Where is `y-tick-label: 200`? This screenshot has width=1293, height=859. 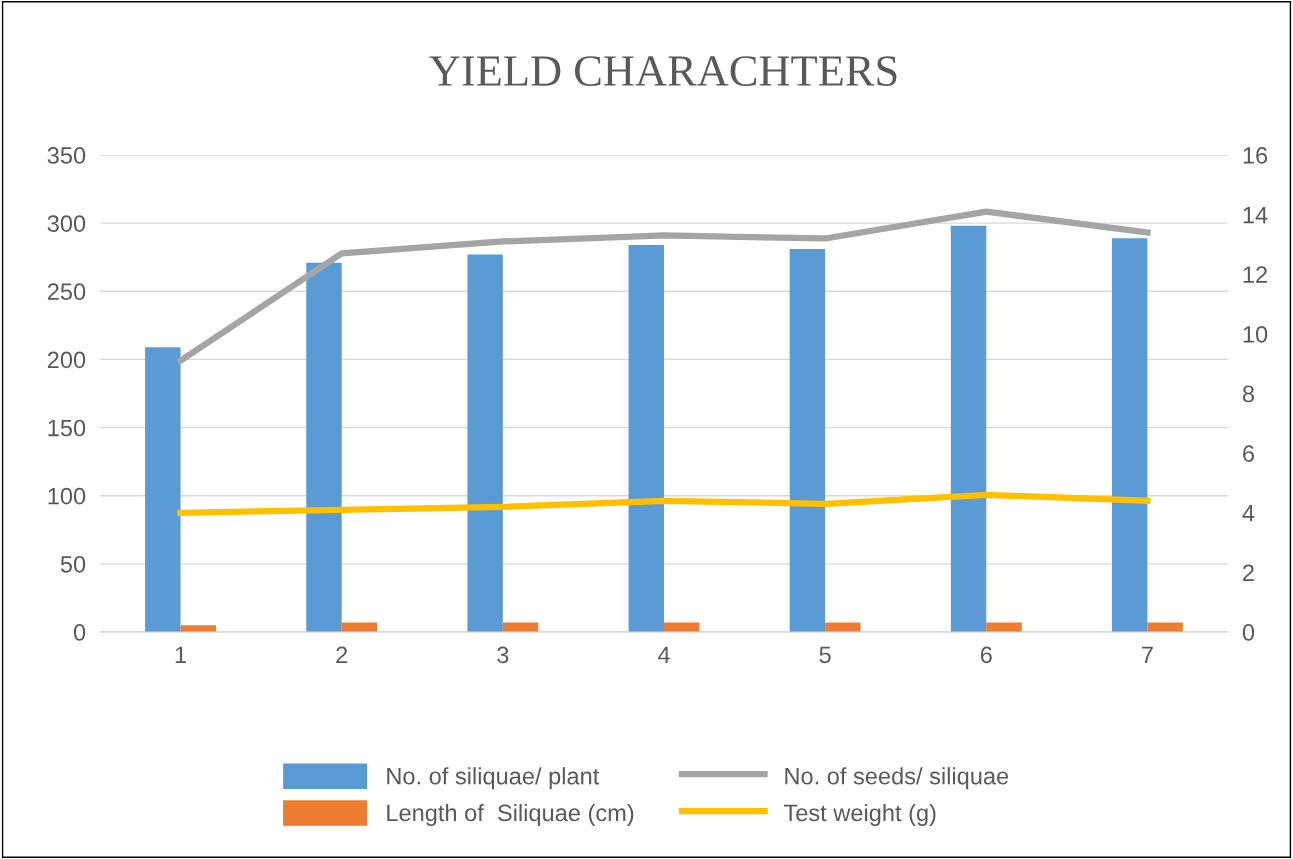
y-tick-label: 200 is located at coordinates (66, 360).